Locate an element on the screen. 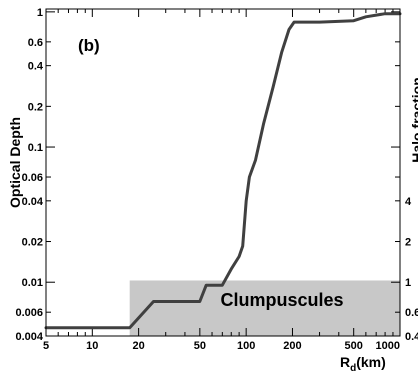  y-tick-label: 0.1 is located at coordinates (35, 148).